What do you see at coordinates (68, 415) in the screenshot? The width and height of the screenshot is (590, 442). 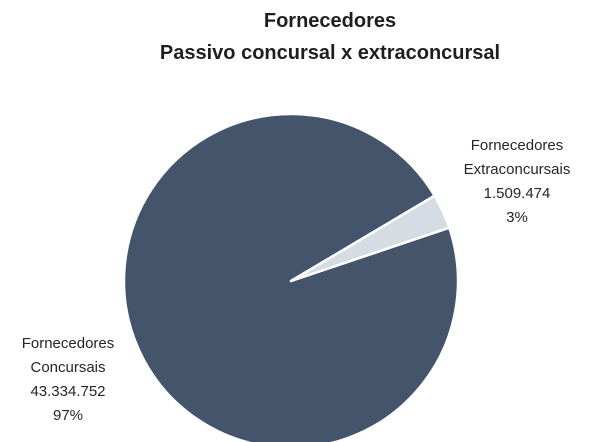 I see `percent-label: 97%` at bounding box center [68, 415].